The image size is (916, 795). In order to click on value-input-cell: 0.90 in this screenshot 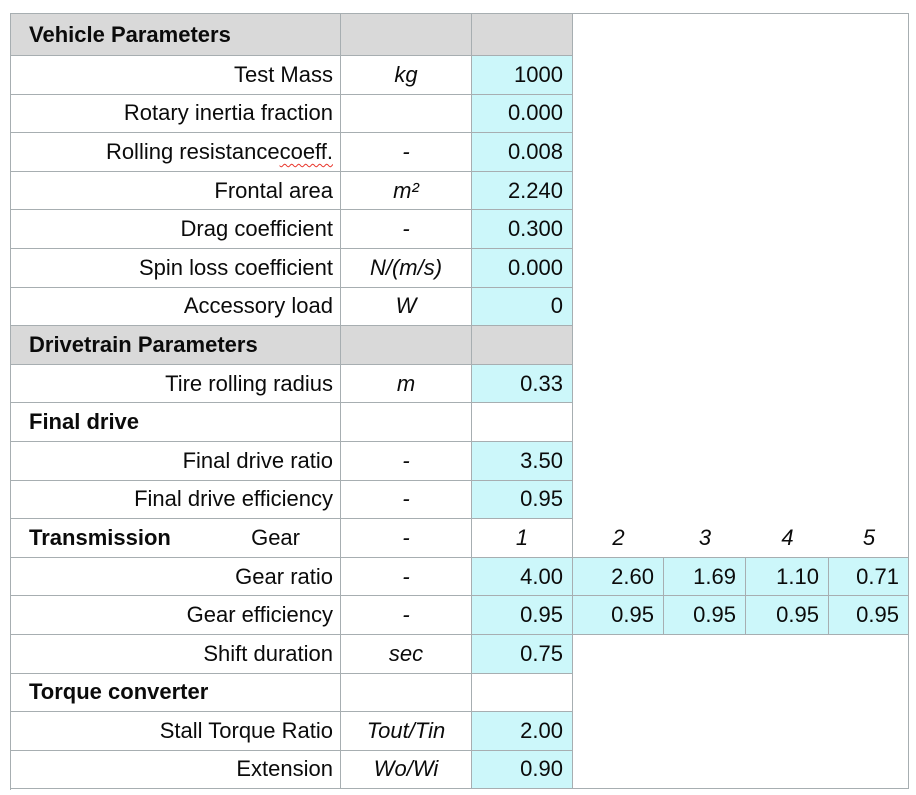, I will do `click(522, 770)`.